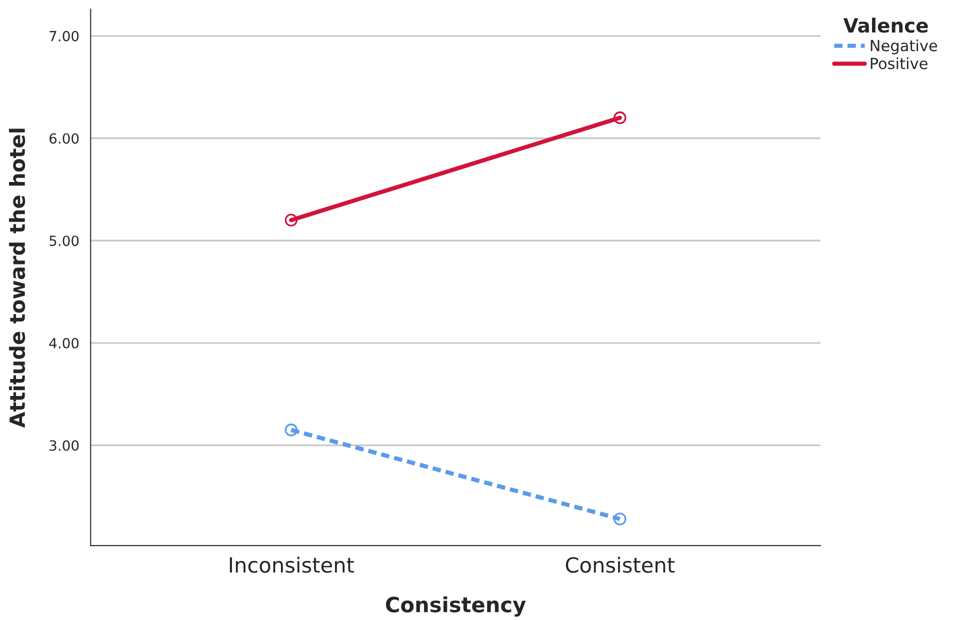 This screenshot has width=954, height=620. What do you see at coordinates (64, 343) in the screenshot?
I see `y-tick-label: 4.00` at bounding box center [64, 343].